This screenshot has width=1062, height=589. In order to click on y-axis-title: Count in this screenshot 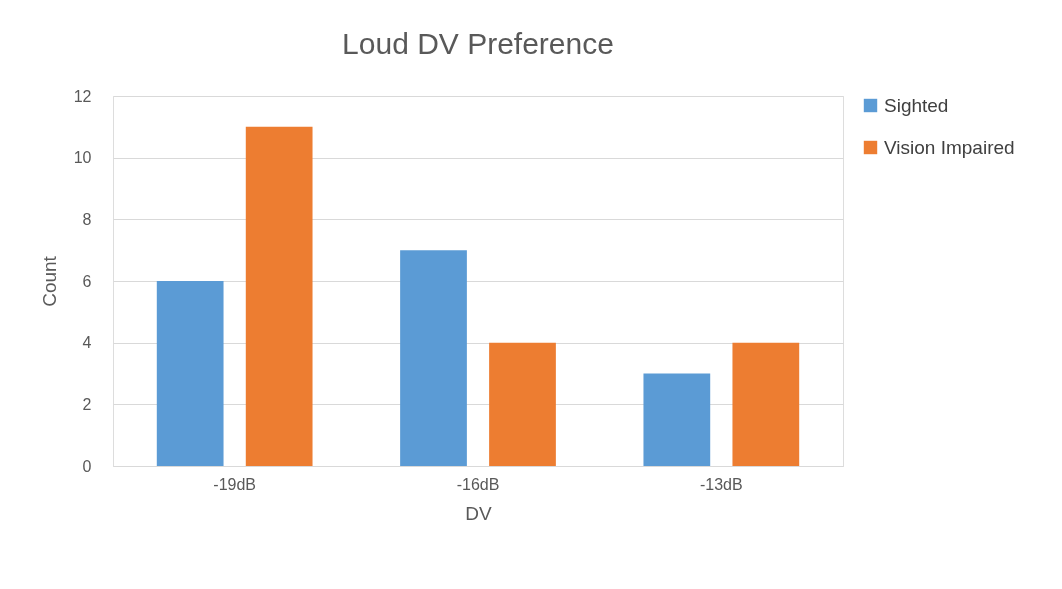, I will do `click(49, 281)`.